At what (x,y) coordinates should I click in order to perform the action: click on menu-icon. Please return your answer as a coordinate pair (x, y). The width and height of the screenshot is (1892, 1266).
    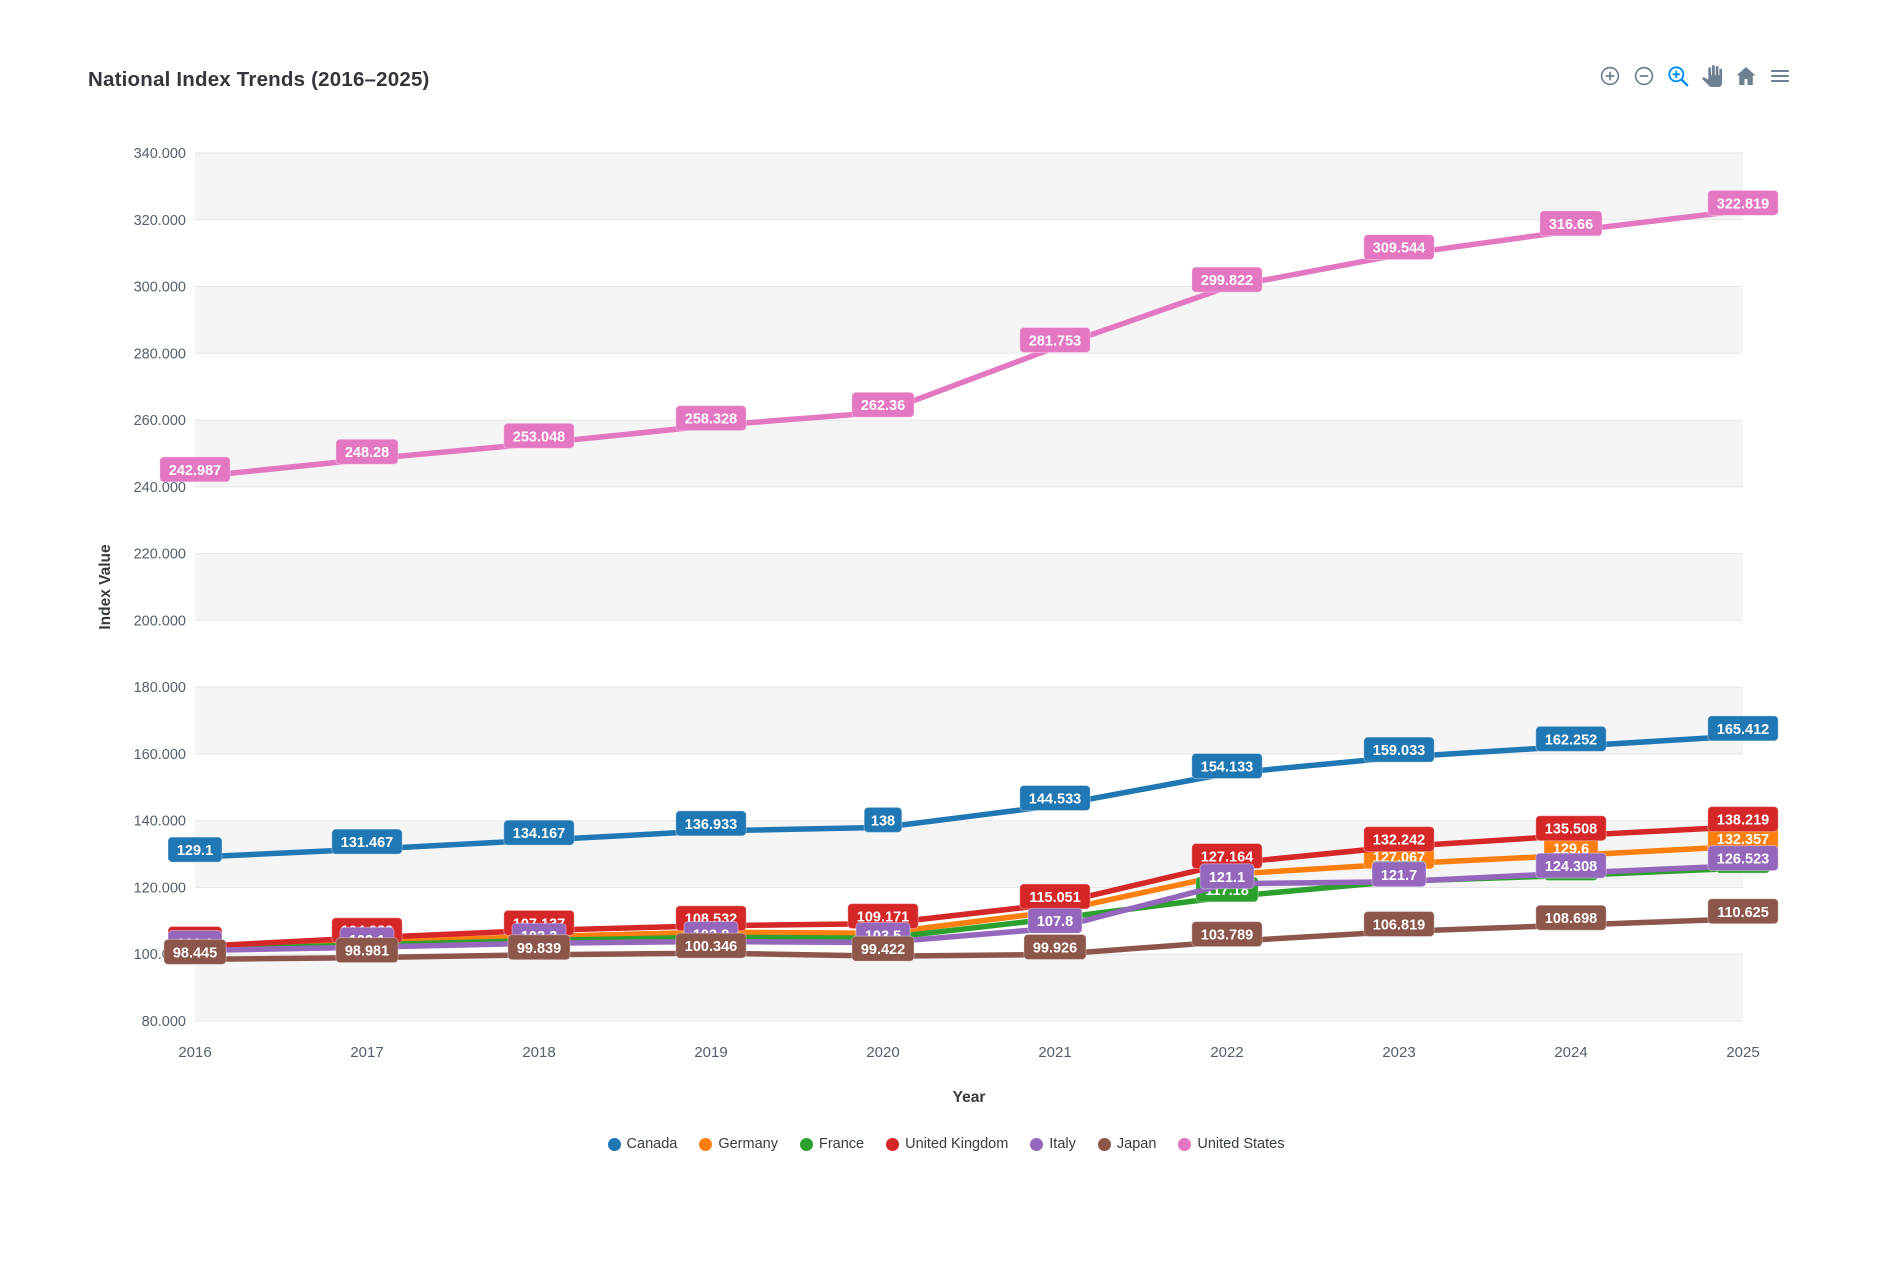
    Looking at the image, I should click on (1780, 76).